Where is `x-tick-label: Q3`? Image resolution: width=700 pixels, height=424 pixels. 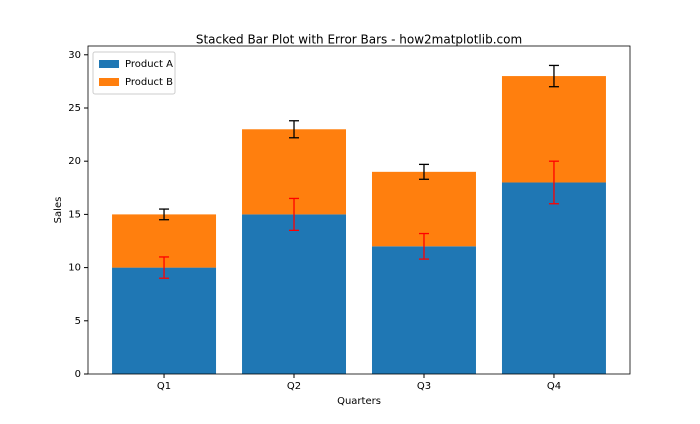
x-tick-label: Q3 is located at coordinates (424, 386).